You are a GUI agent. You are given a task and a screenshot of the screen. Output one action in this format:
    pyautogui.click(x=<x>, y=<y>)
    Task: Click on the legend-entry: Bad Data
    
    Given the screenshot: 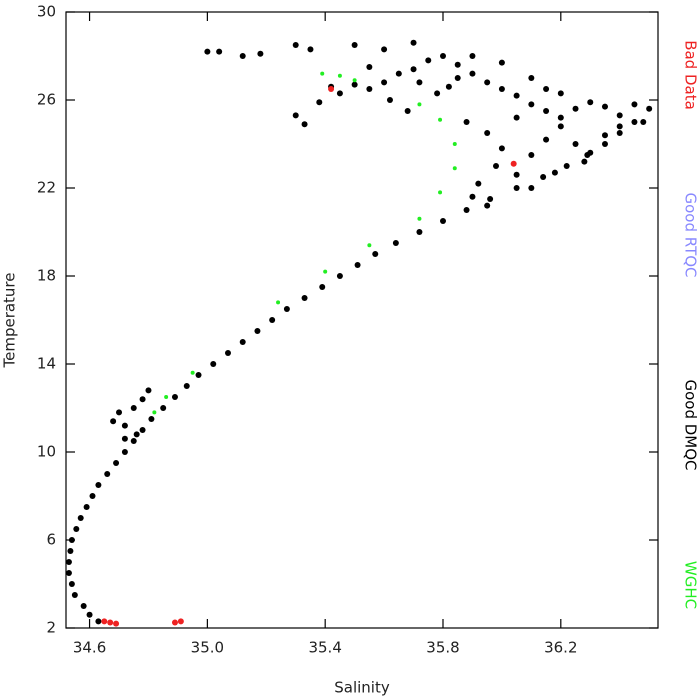 What is the action you would take?
    pyautogui.click(x=691, y=75)
    